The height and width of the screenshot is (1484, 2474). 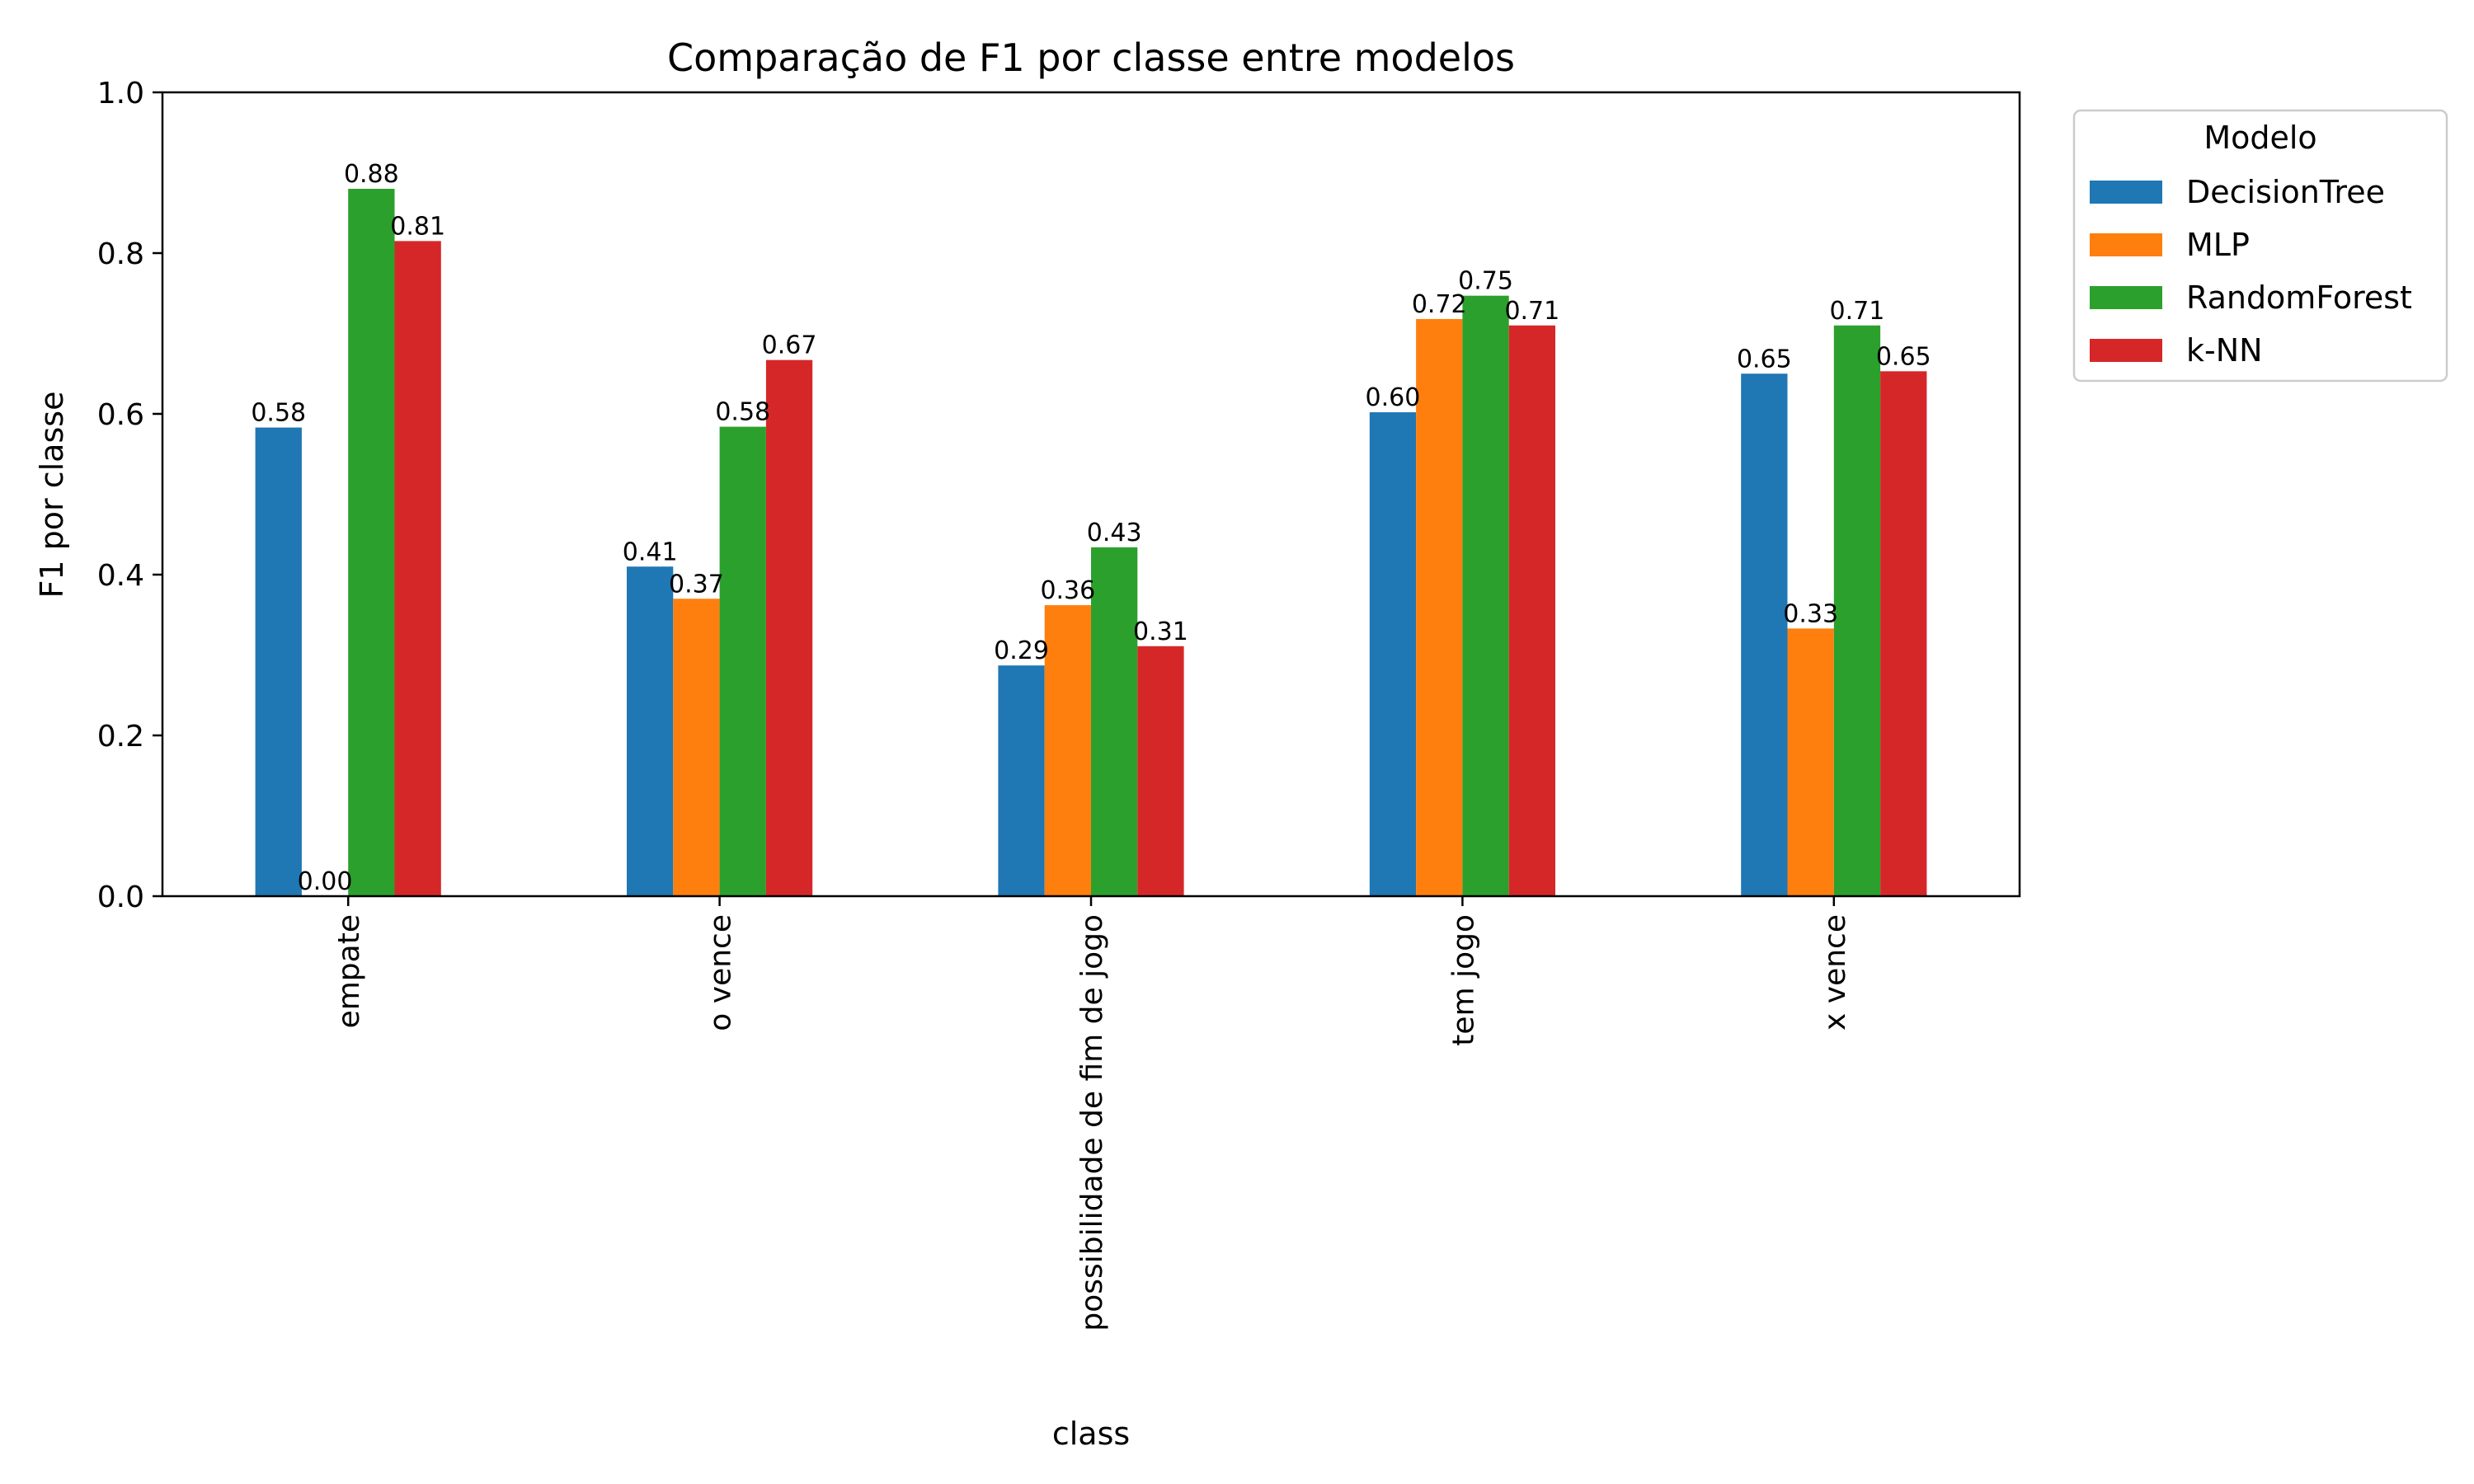 What do you see at coordinates (1463, 980) in the screenshot?
I see `x-tick-label: tem jogo` at bounding box center [1463, 980].